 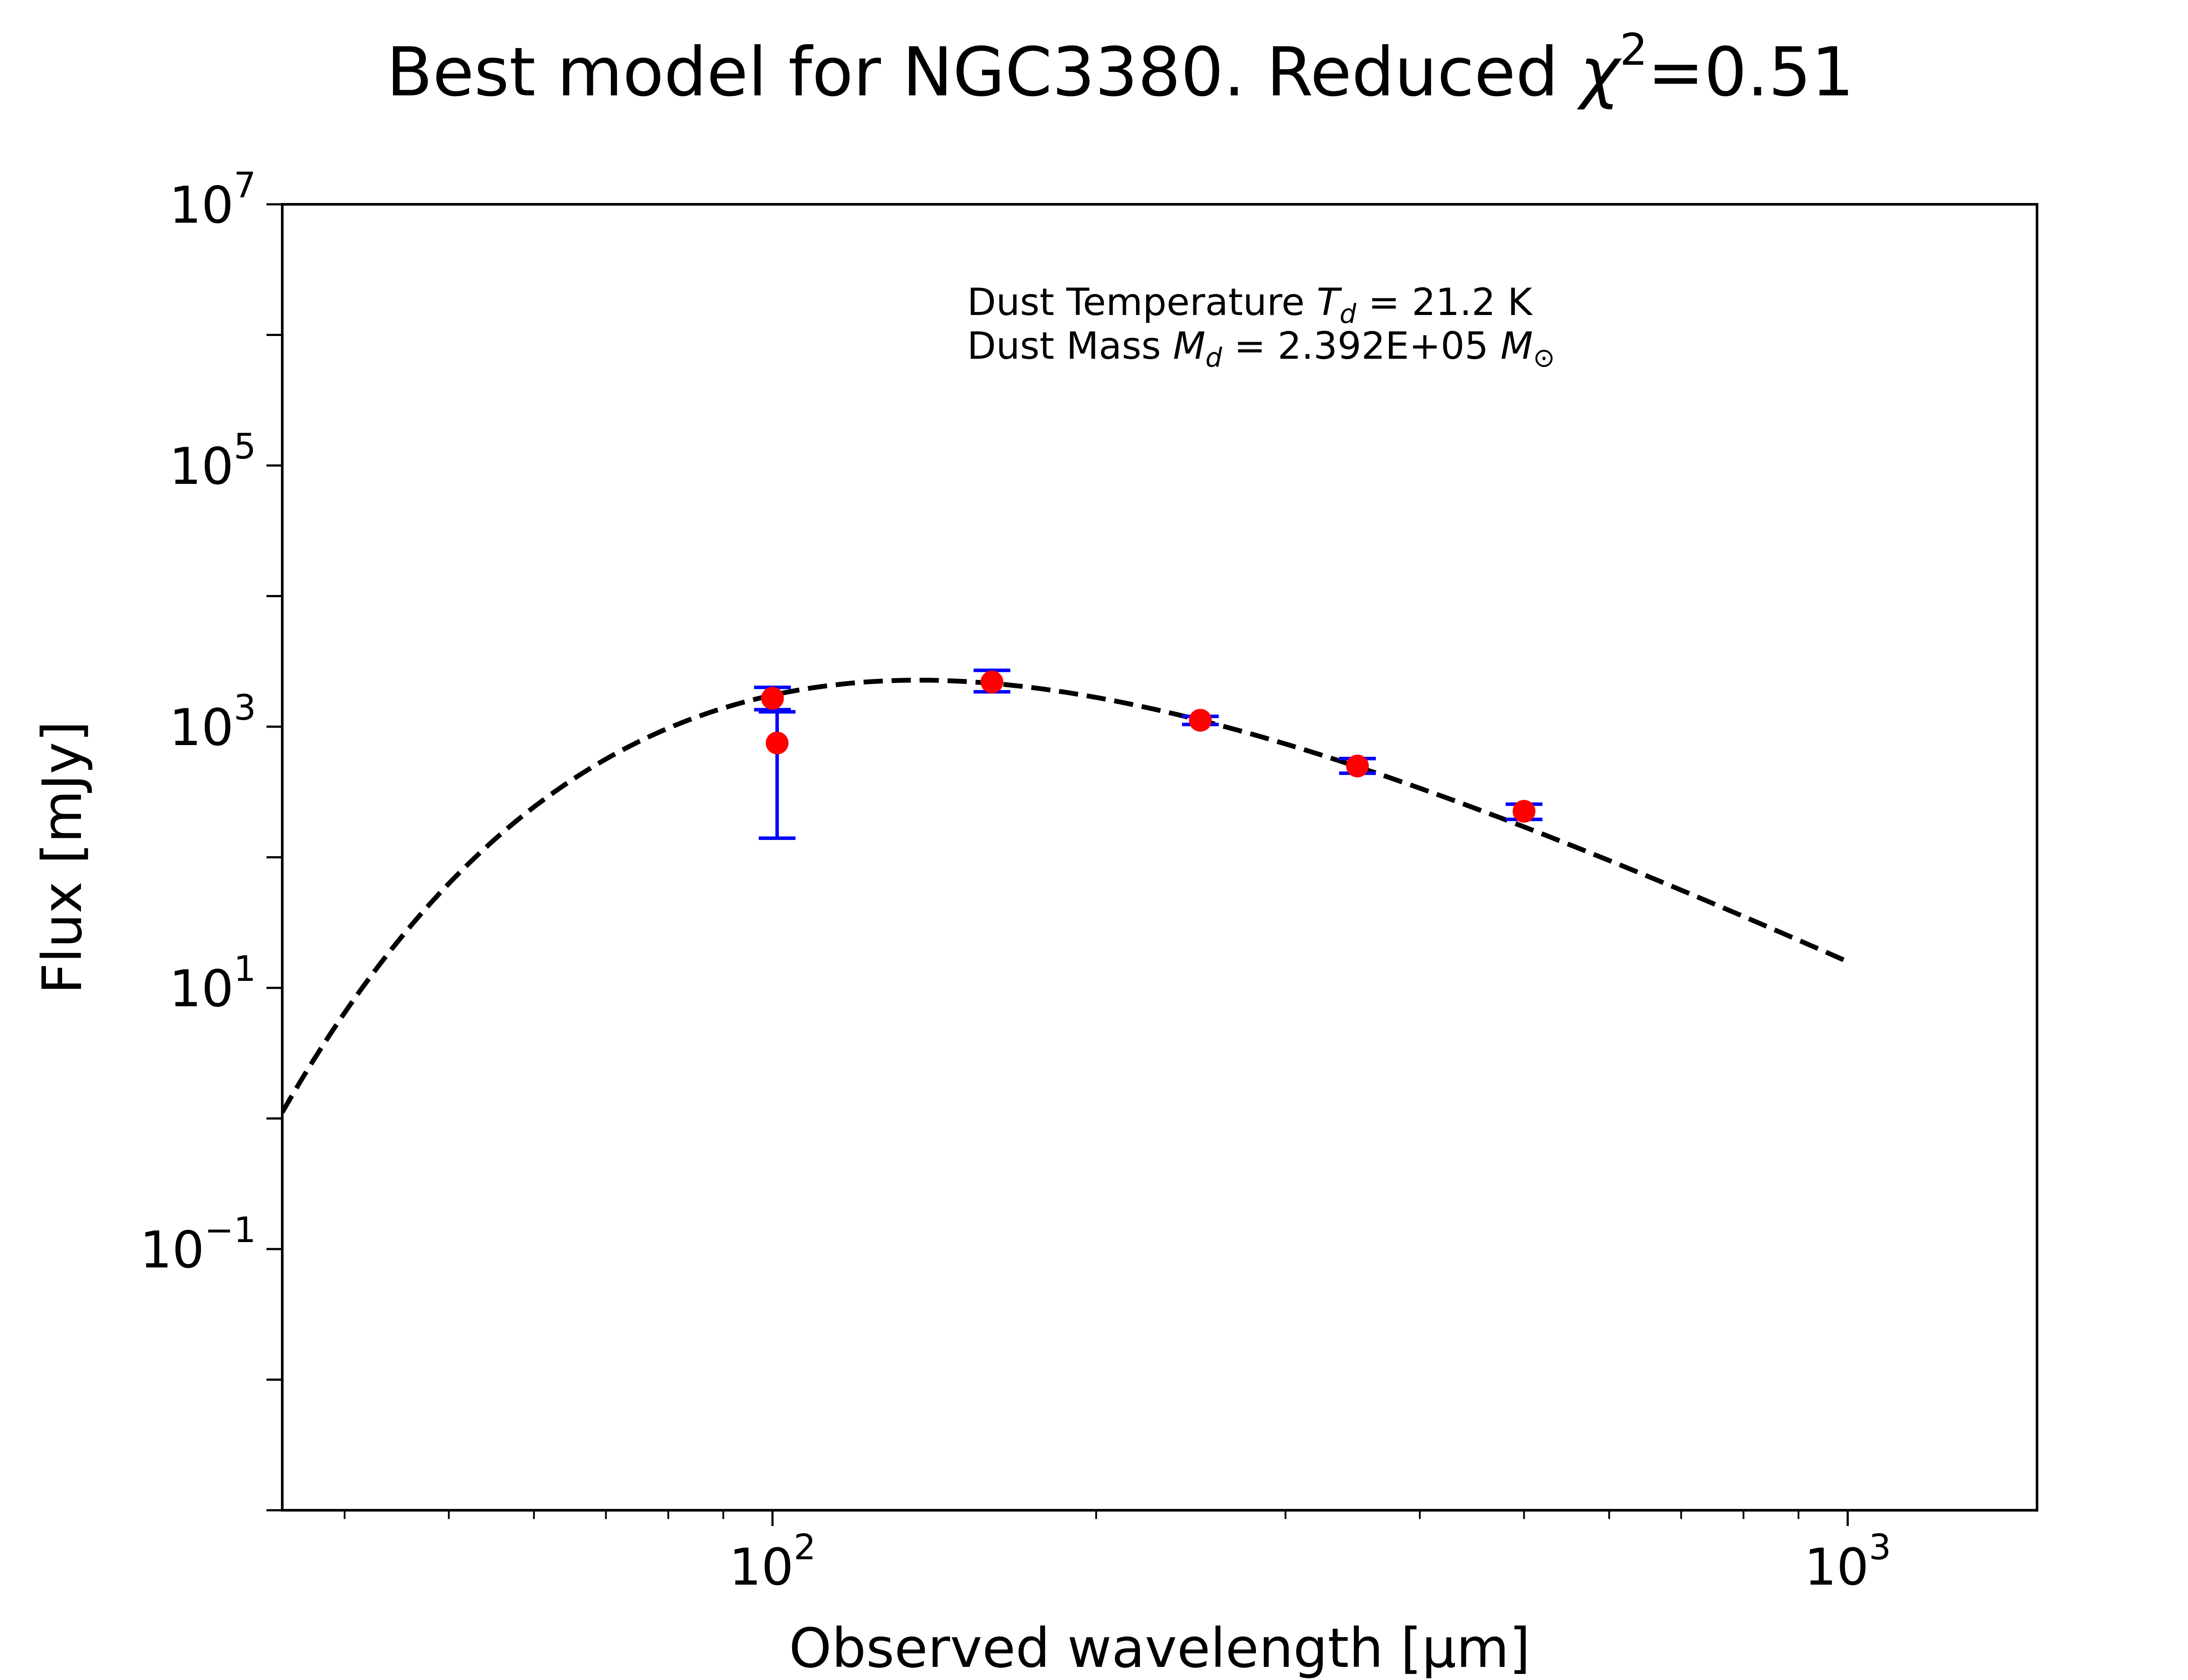 What do you see at coordinates (1148, 754) in the screenshot?
I see `data-points-layer` at bounding box center [1148, 754].